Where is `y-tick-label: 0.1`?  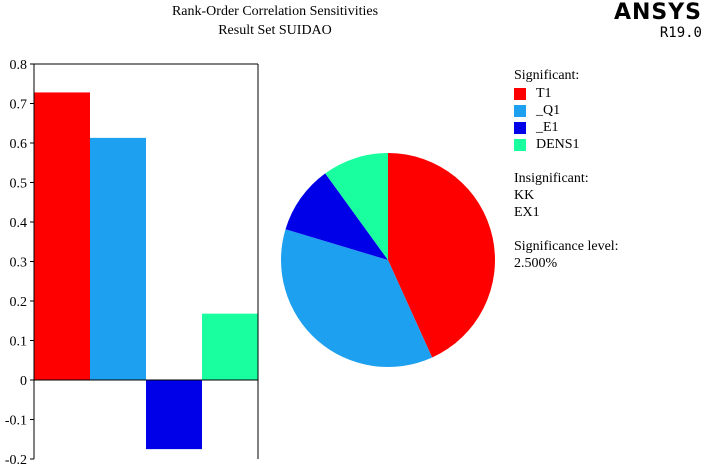
y-tick-label: 0.1 is located at coordinates (19, 342).